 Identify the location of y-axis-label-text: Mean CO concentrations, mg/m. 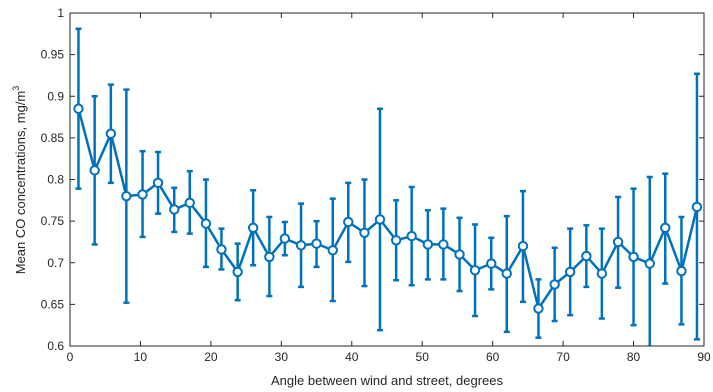
(20, 183).